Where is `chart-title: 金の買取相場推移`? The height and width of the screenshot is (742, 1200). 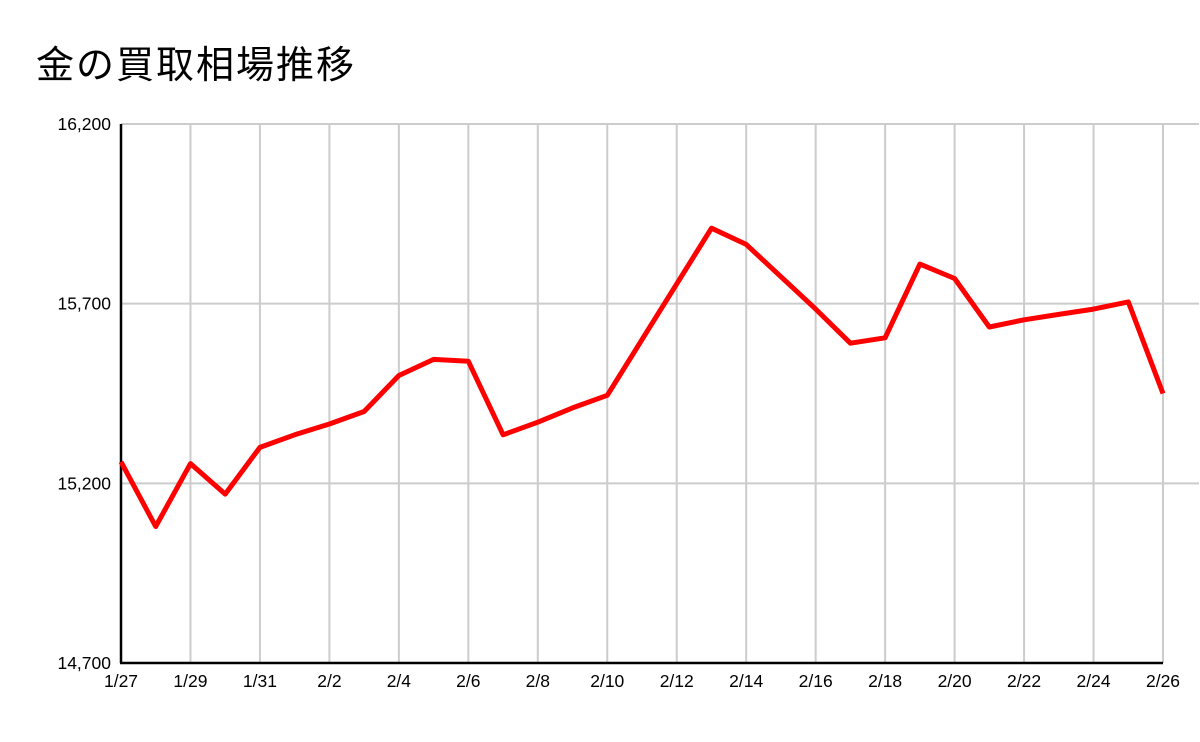 chart-title: 金の買取相場推移 is located at coordinates (196, 66).